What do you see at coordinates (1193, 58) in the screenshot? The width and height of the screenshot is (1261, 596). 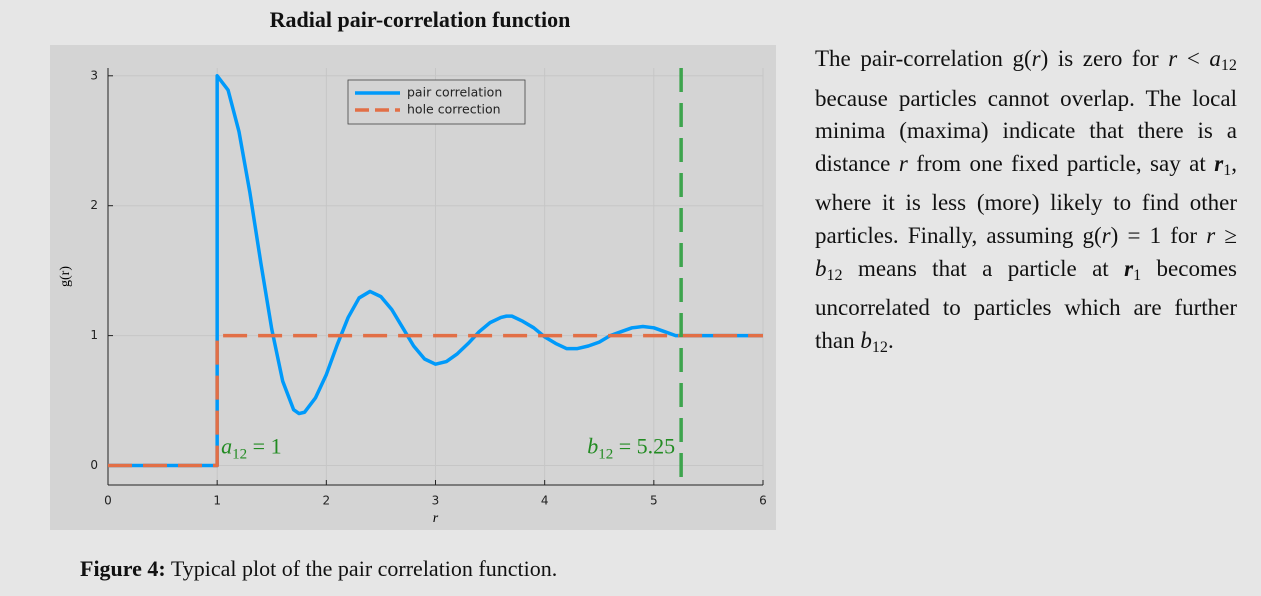 I see `paragraph-part: <` at bounding box center [1193, 58].